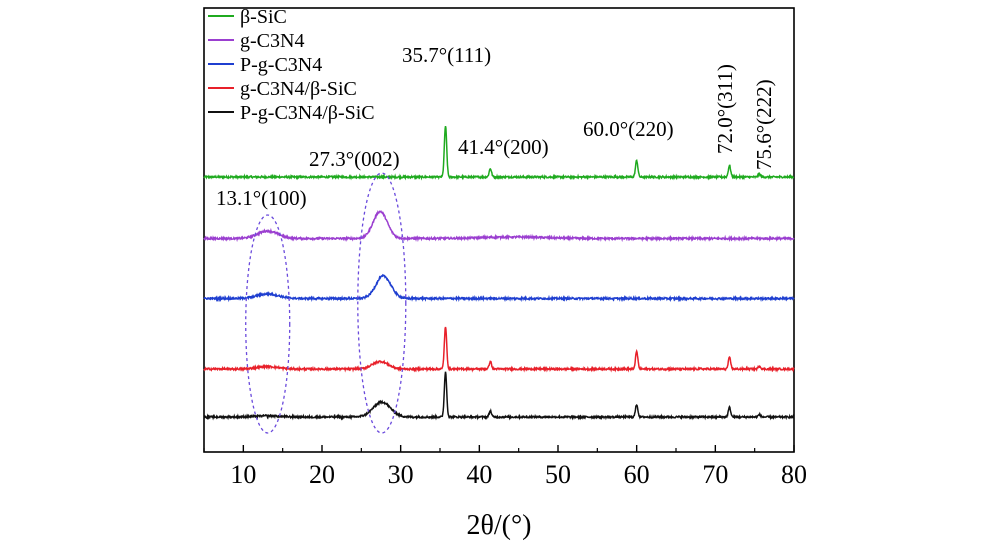 The width and height of the screenshot is (1000, 553). What do you see at coordinates (307, 113) in the screenshot?
I see `legend-label-4: P-g-C3N4/β-SiC` at bounding box center [307, 113].